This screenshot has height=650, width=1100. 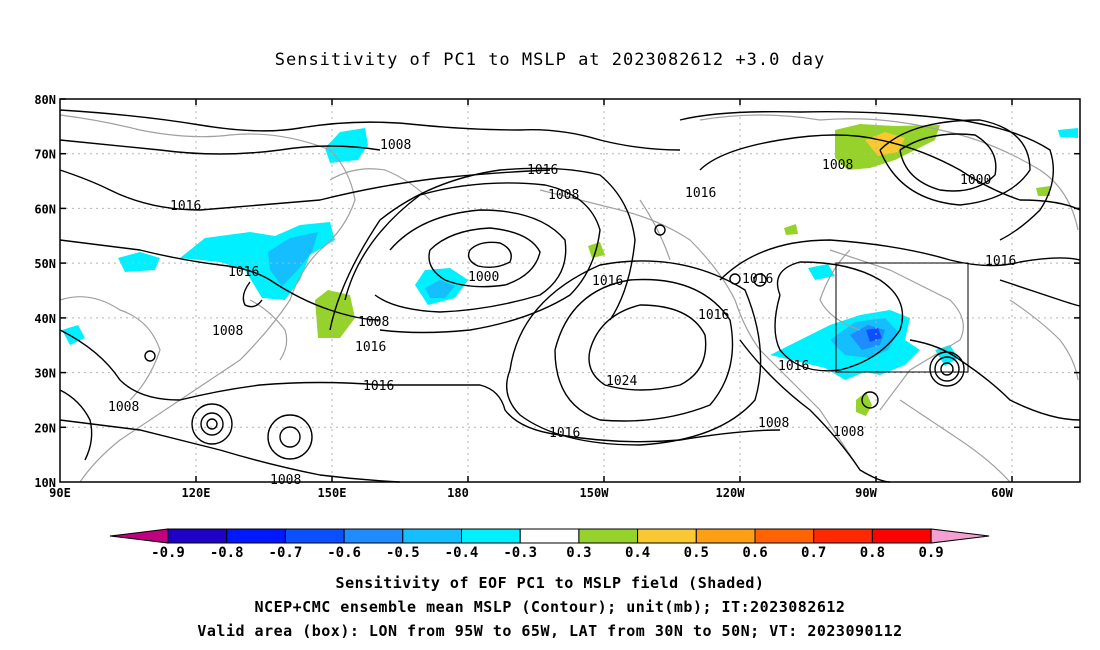 I want to click on lat-label: 30N, so click(x=45, y=374).